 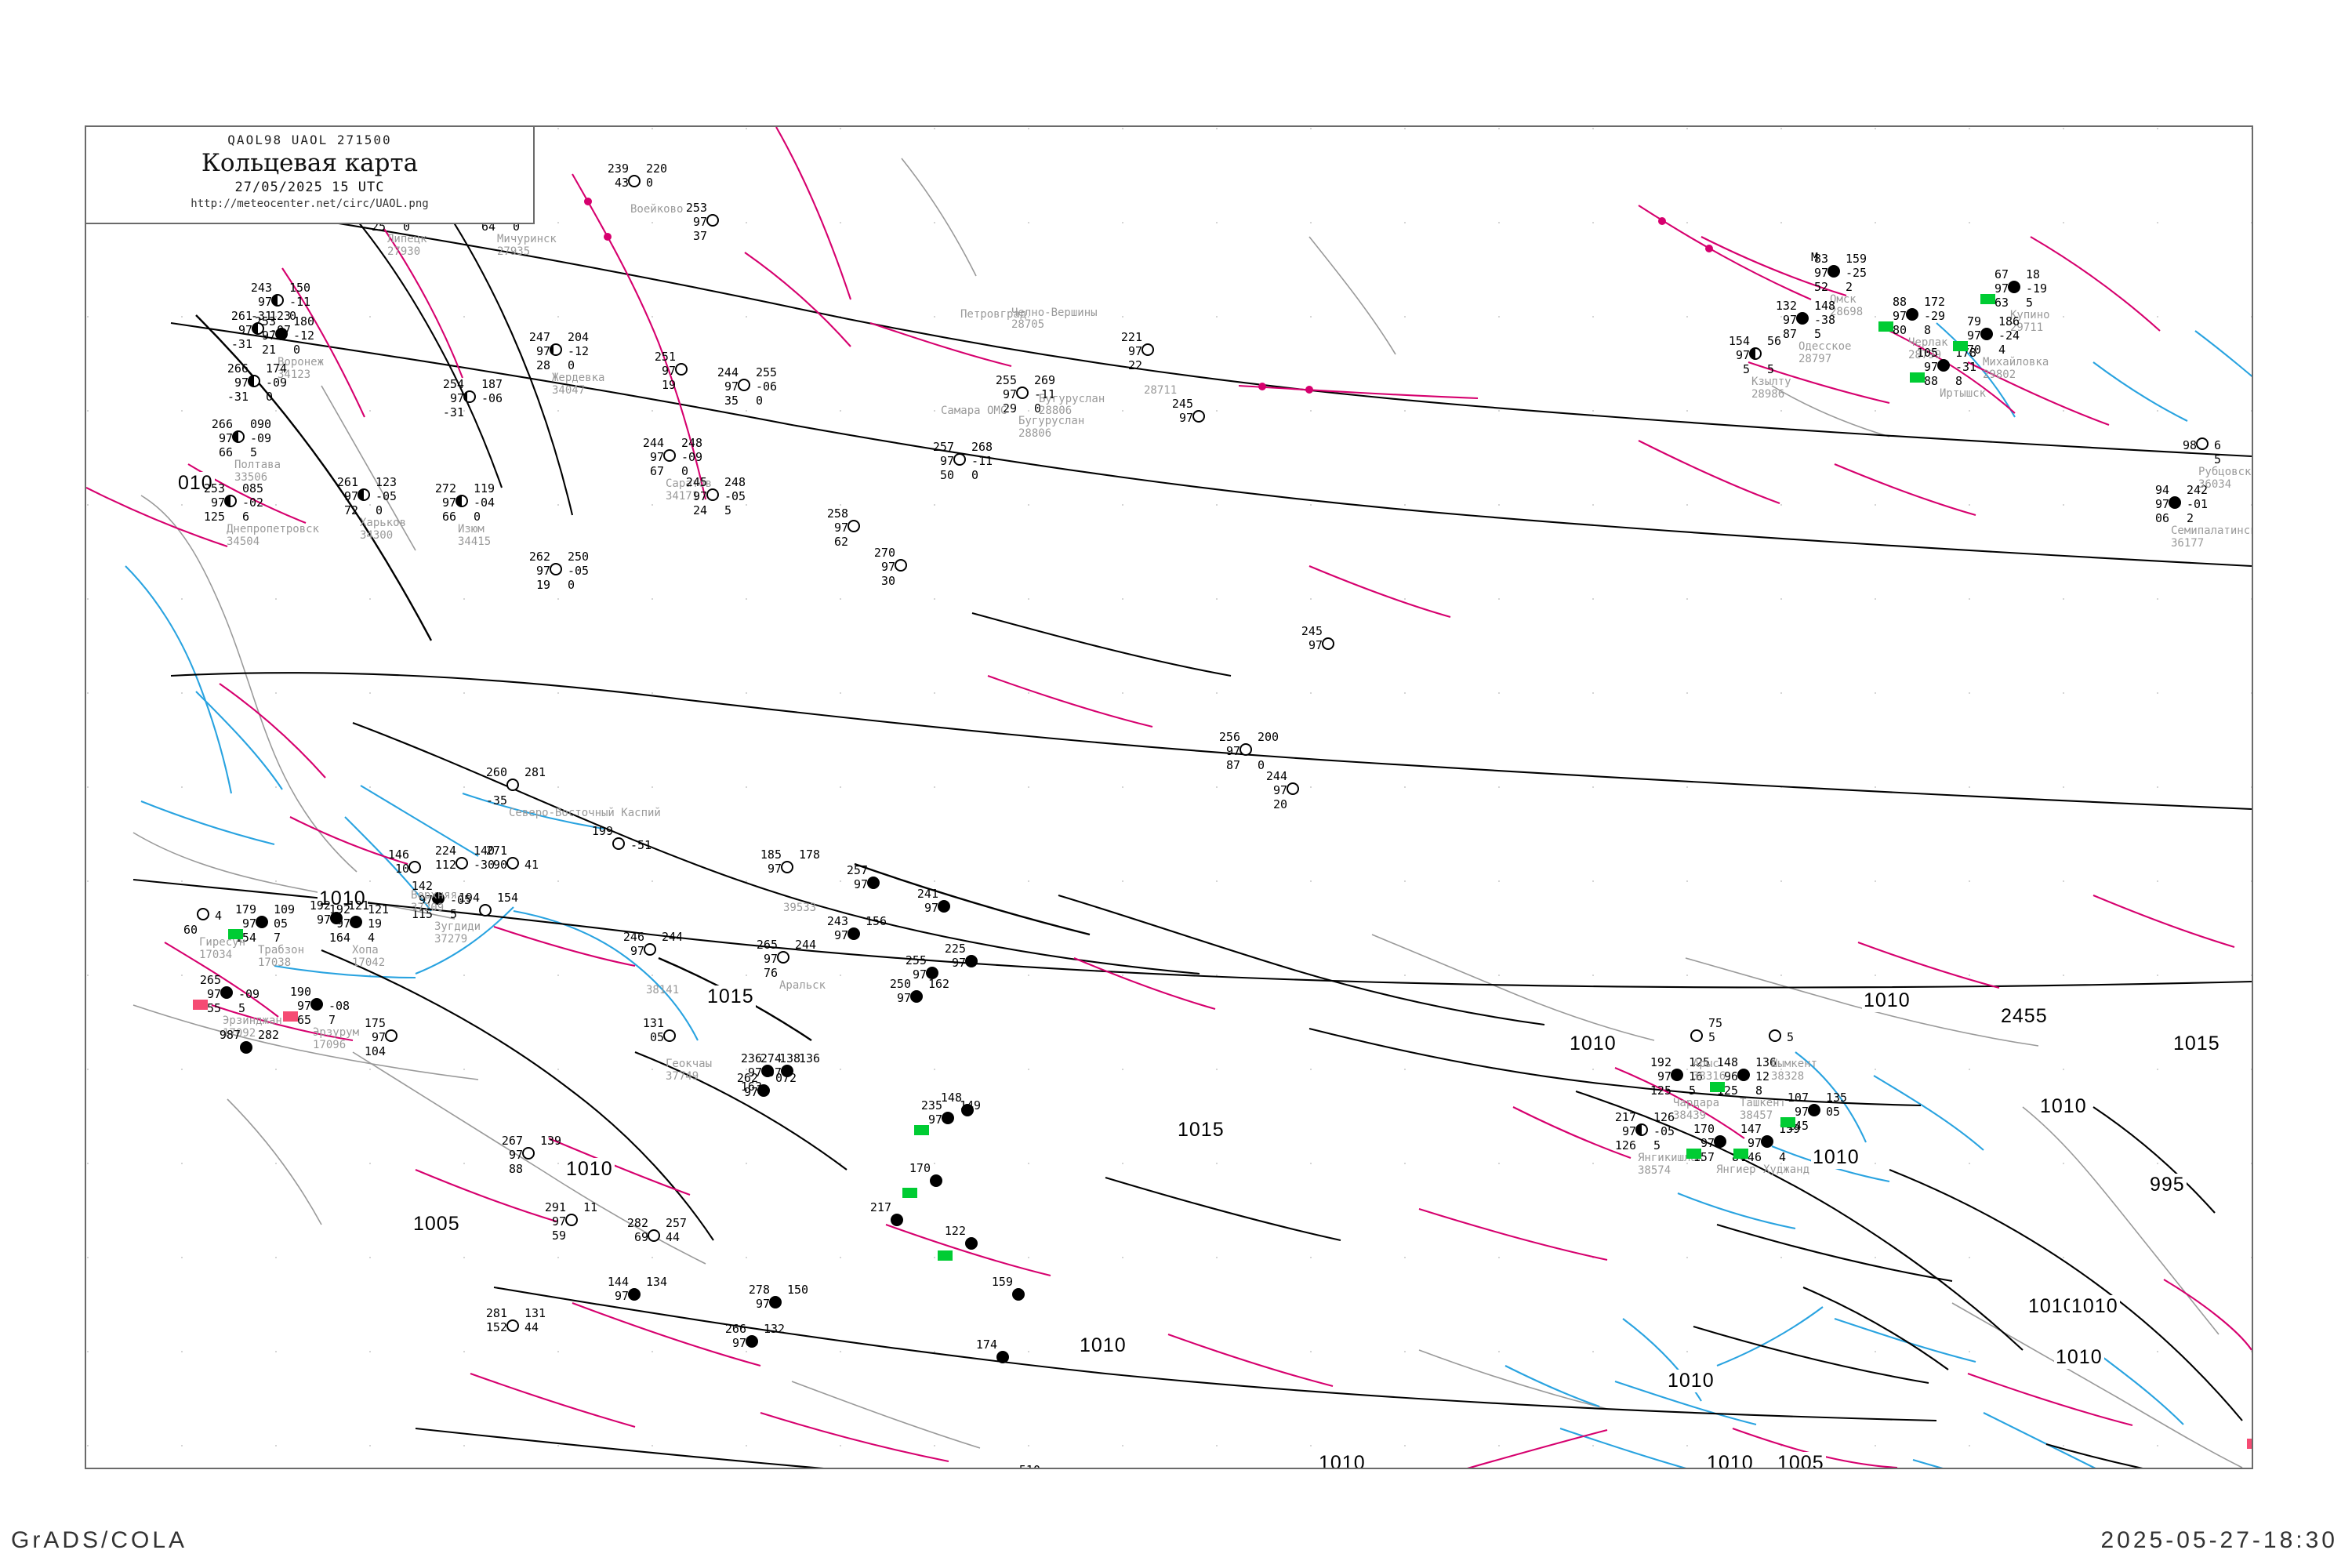 What do you see at coordinates (1820, 287) in the screenshot?
I see `station-dewpoint: 52` at bounding box center [1820, 287].